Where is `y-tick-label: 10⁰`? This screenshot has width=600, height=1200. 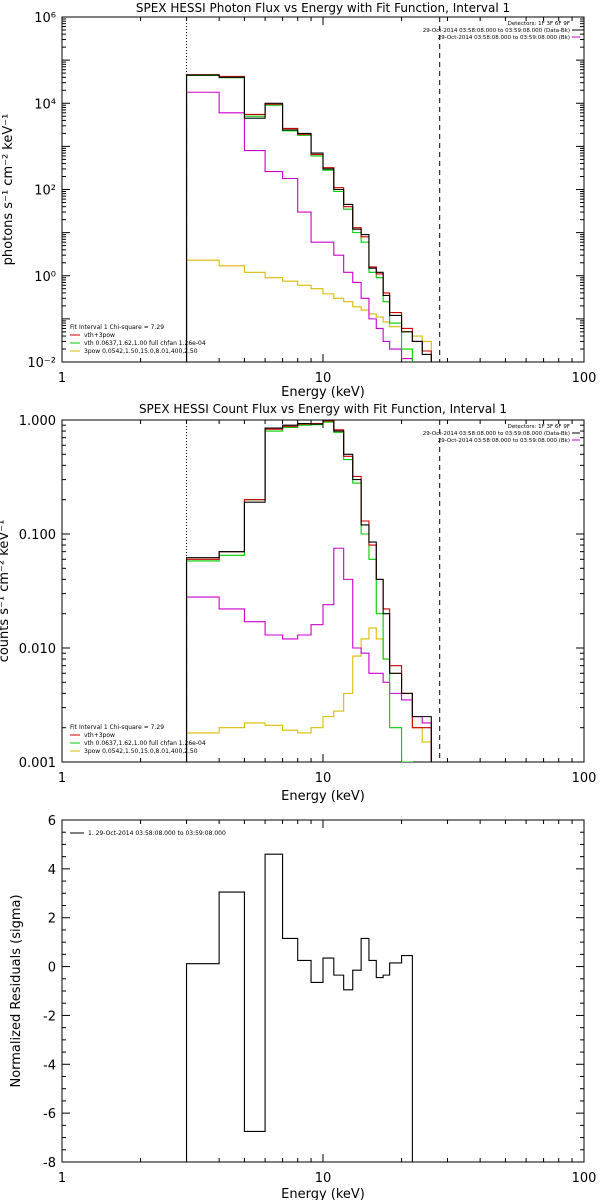
y-tick-label: 10⁰ is located at coordinates (45, 277).